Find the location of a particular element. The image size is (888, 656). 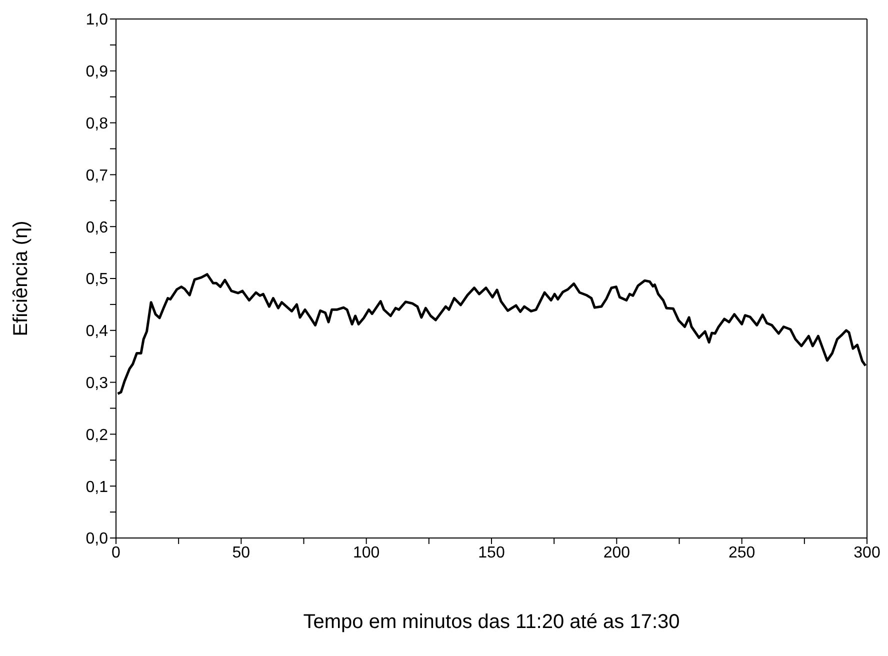

y-tick-label: 0,1 is located at coordinates (97, 487).